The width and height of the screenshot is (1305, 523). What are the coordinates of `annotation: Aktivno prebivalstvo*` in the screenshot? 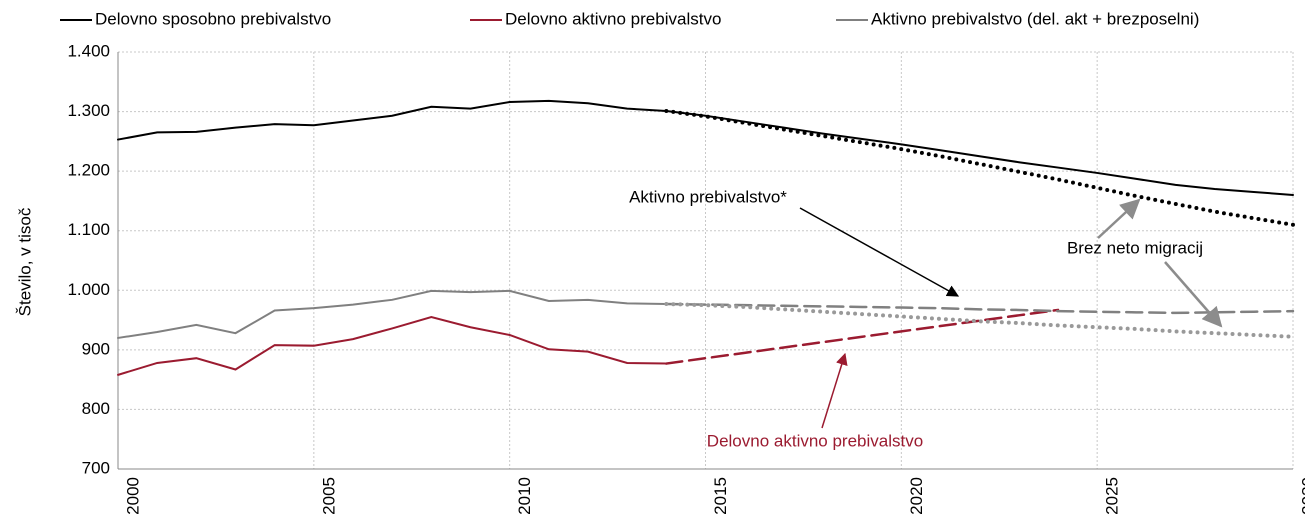 It's located at (708, 196).